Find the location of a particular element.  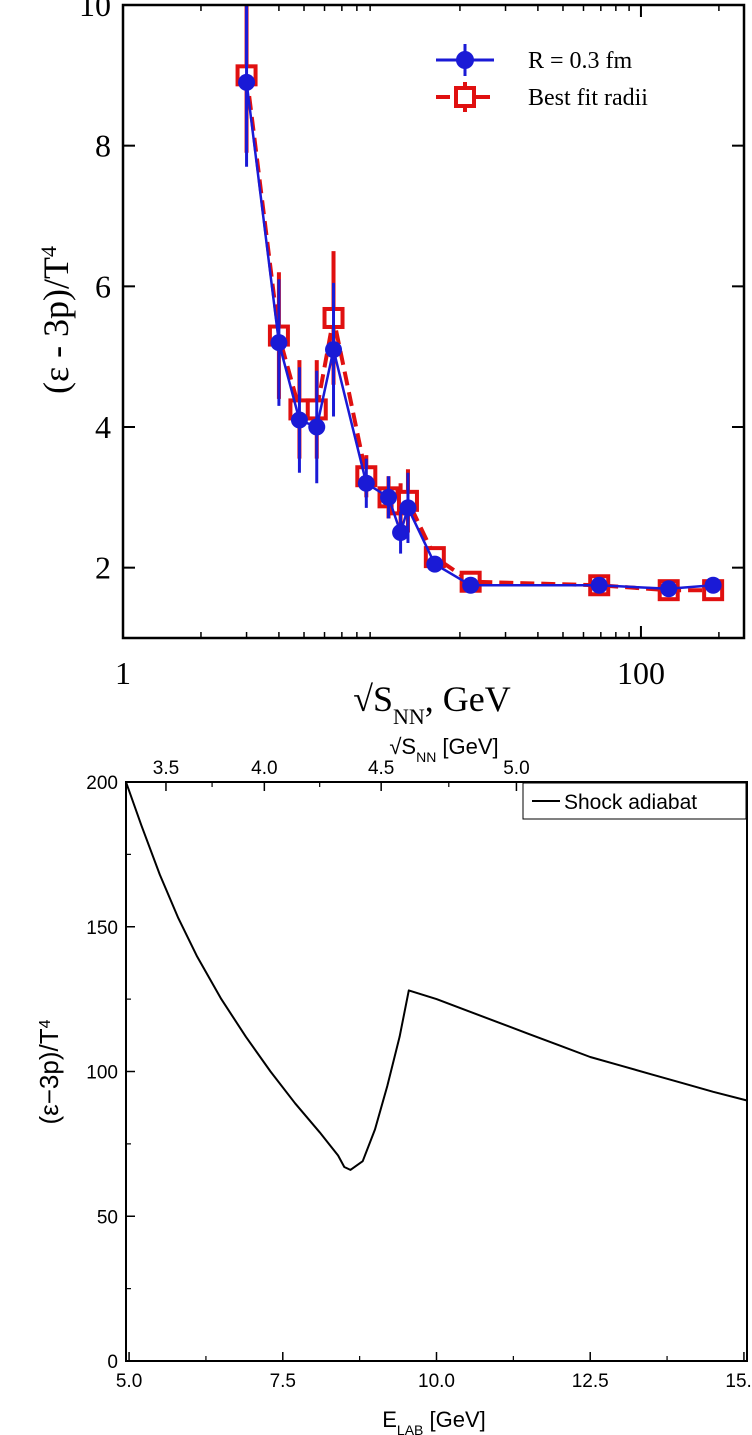

y-tick-label: 150 is located at coordinates (102, 928).